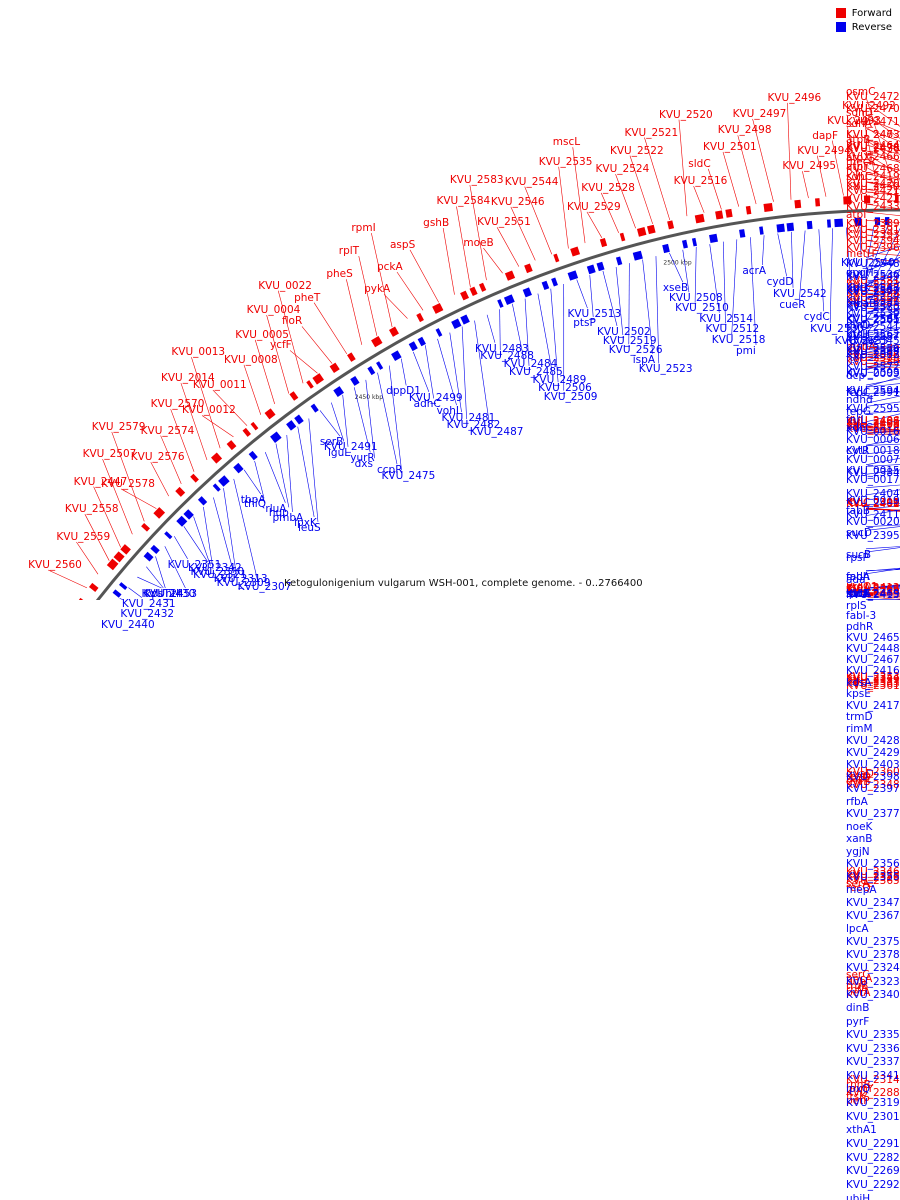  What do you see at coordinates (255, 504) in the screenshot?
I see `reverse-gene-label: thiQ` at bounding box center [255, 504].